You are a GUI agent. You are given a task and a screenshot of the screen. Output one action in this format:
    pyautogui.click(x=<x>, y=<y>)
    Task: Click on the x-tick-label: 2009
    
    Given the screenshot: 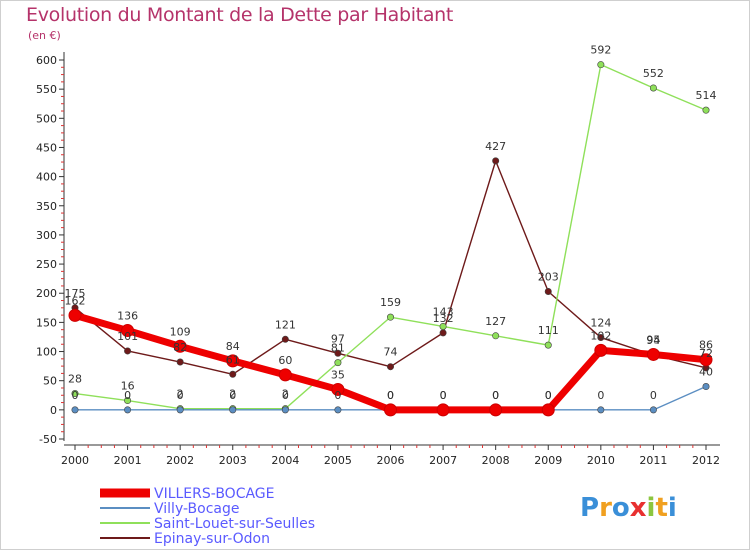 What is the action you would take?
    pyautogui.click(x=548, y=460)
    